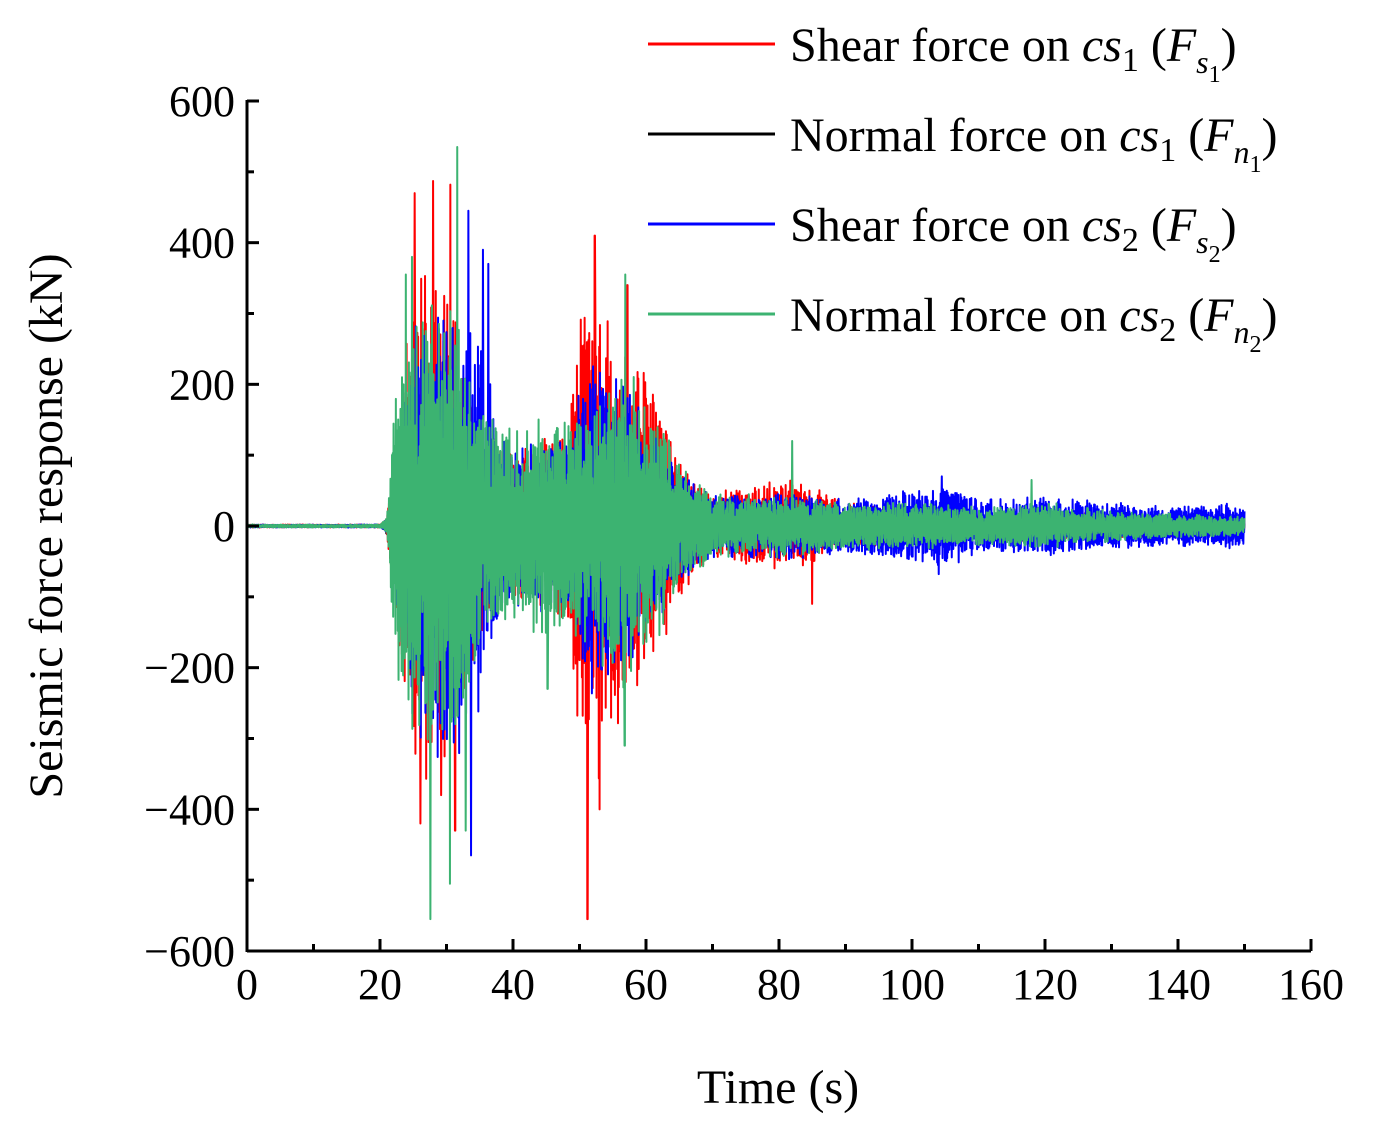  I want to click on y-tick-label: 600, so click(202, 101).